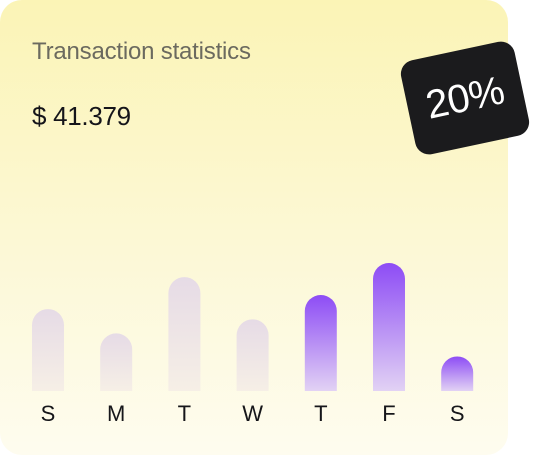 Image resolution: width=543 pixels, height=455 pixels. I want to click on percentage-badge-label: 20%, so click(464, 97).